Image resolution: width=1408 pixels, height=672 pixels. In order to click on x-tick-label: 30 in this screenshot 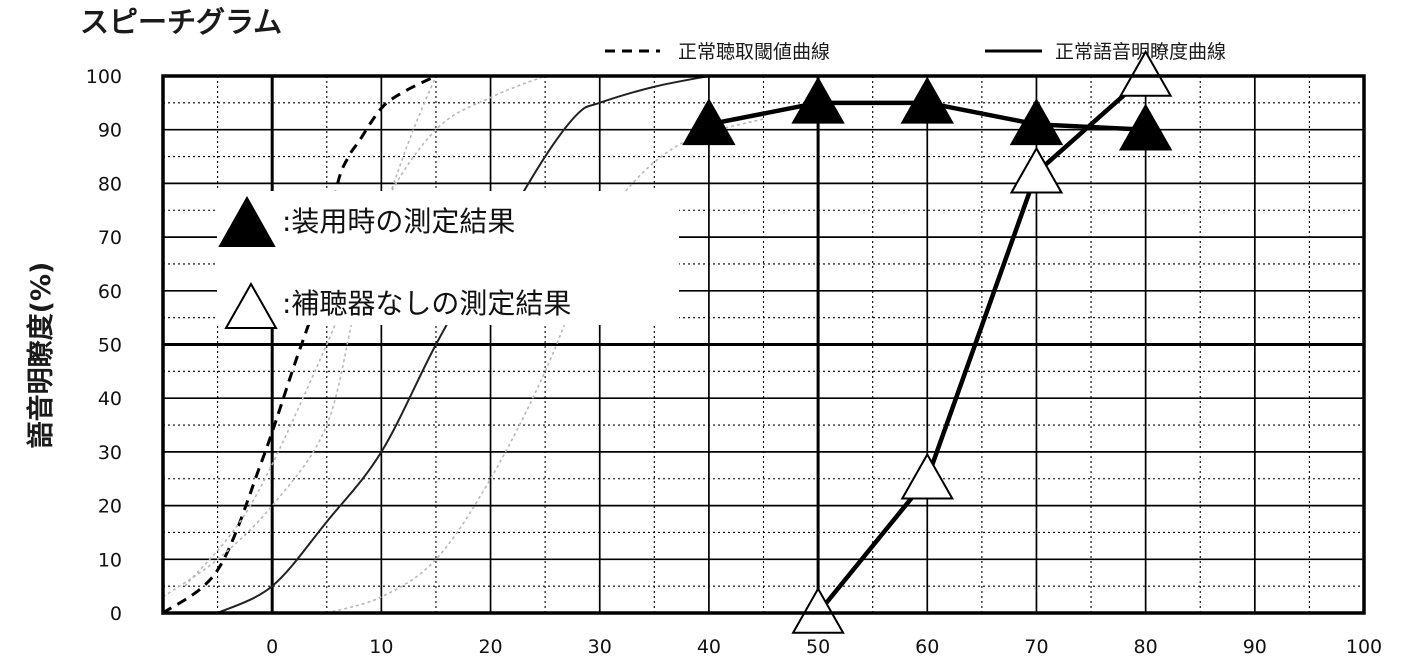, I will do `click(600, 647)`.